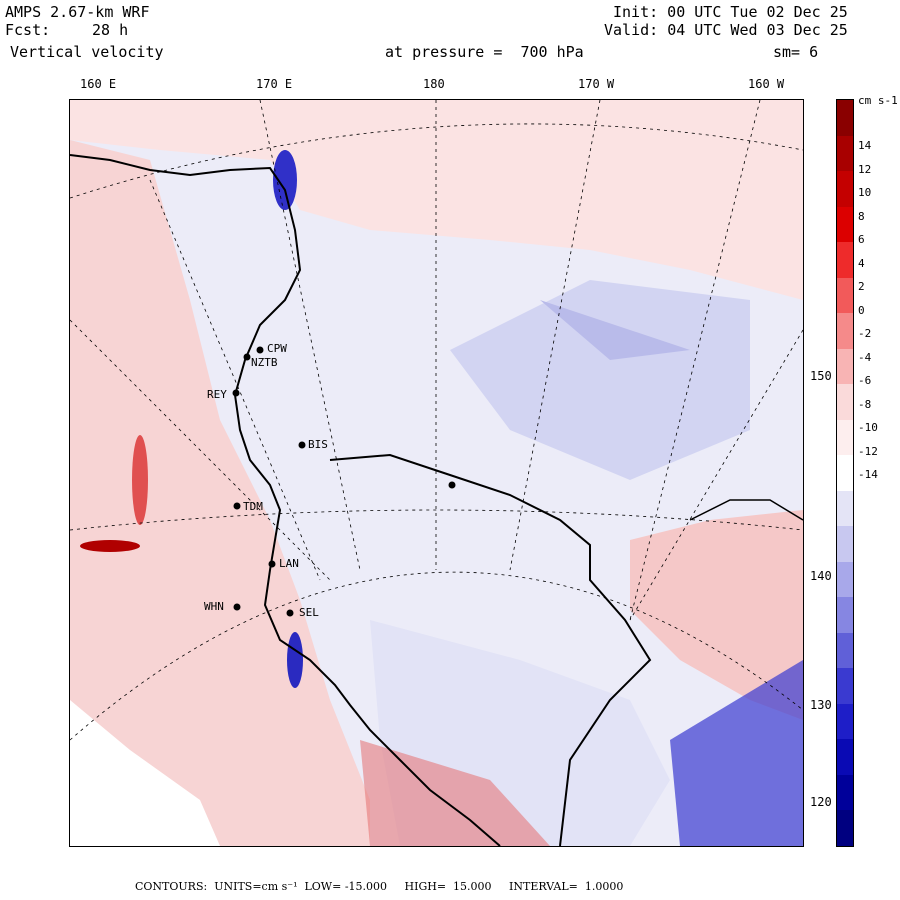 This screenshot has width=900, height=900. Describe the element at coordinates (98, 84) in the screenshot. I see `lon-label-160e: 160 E` at that location.